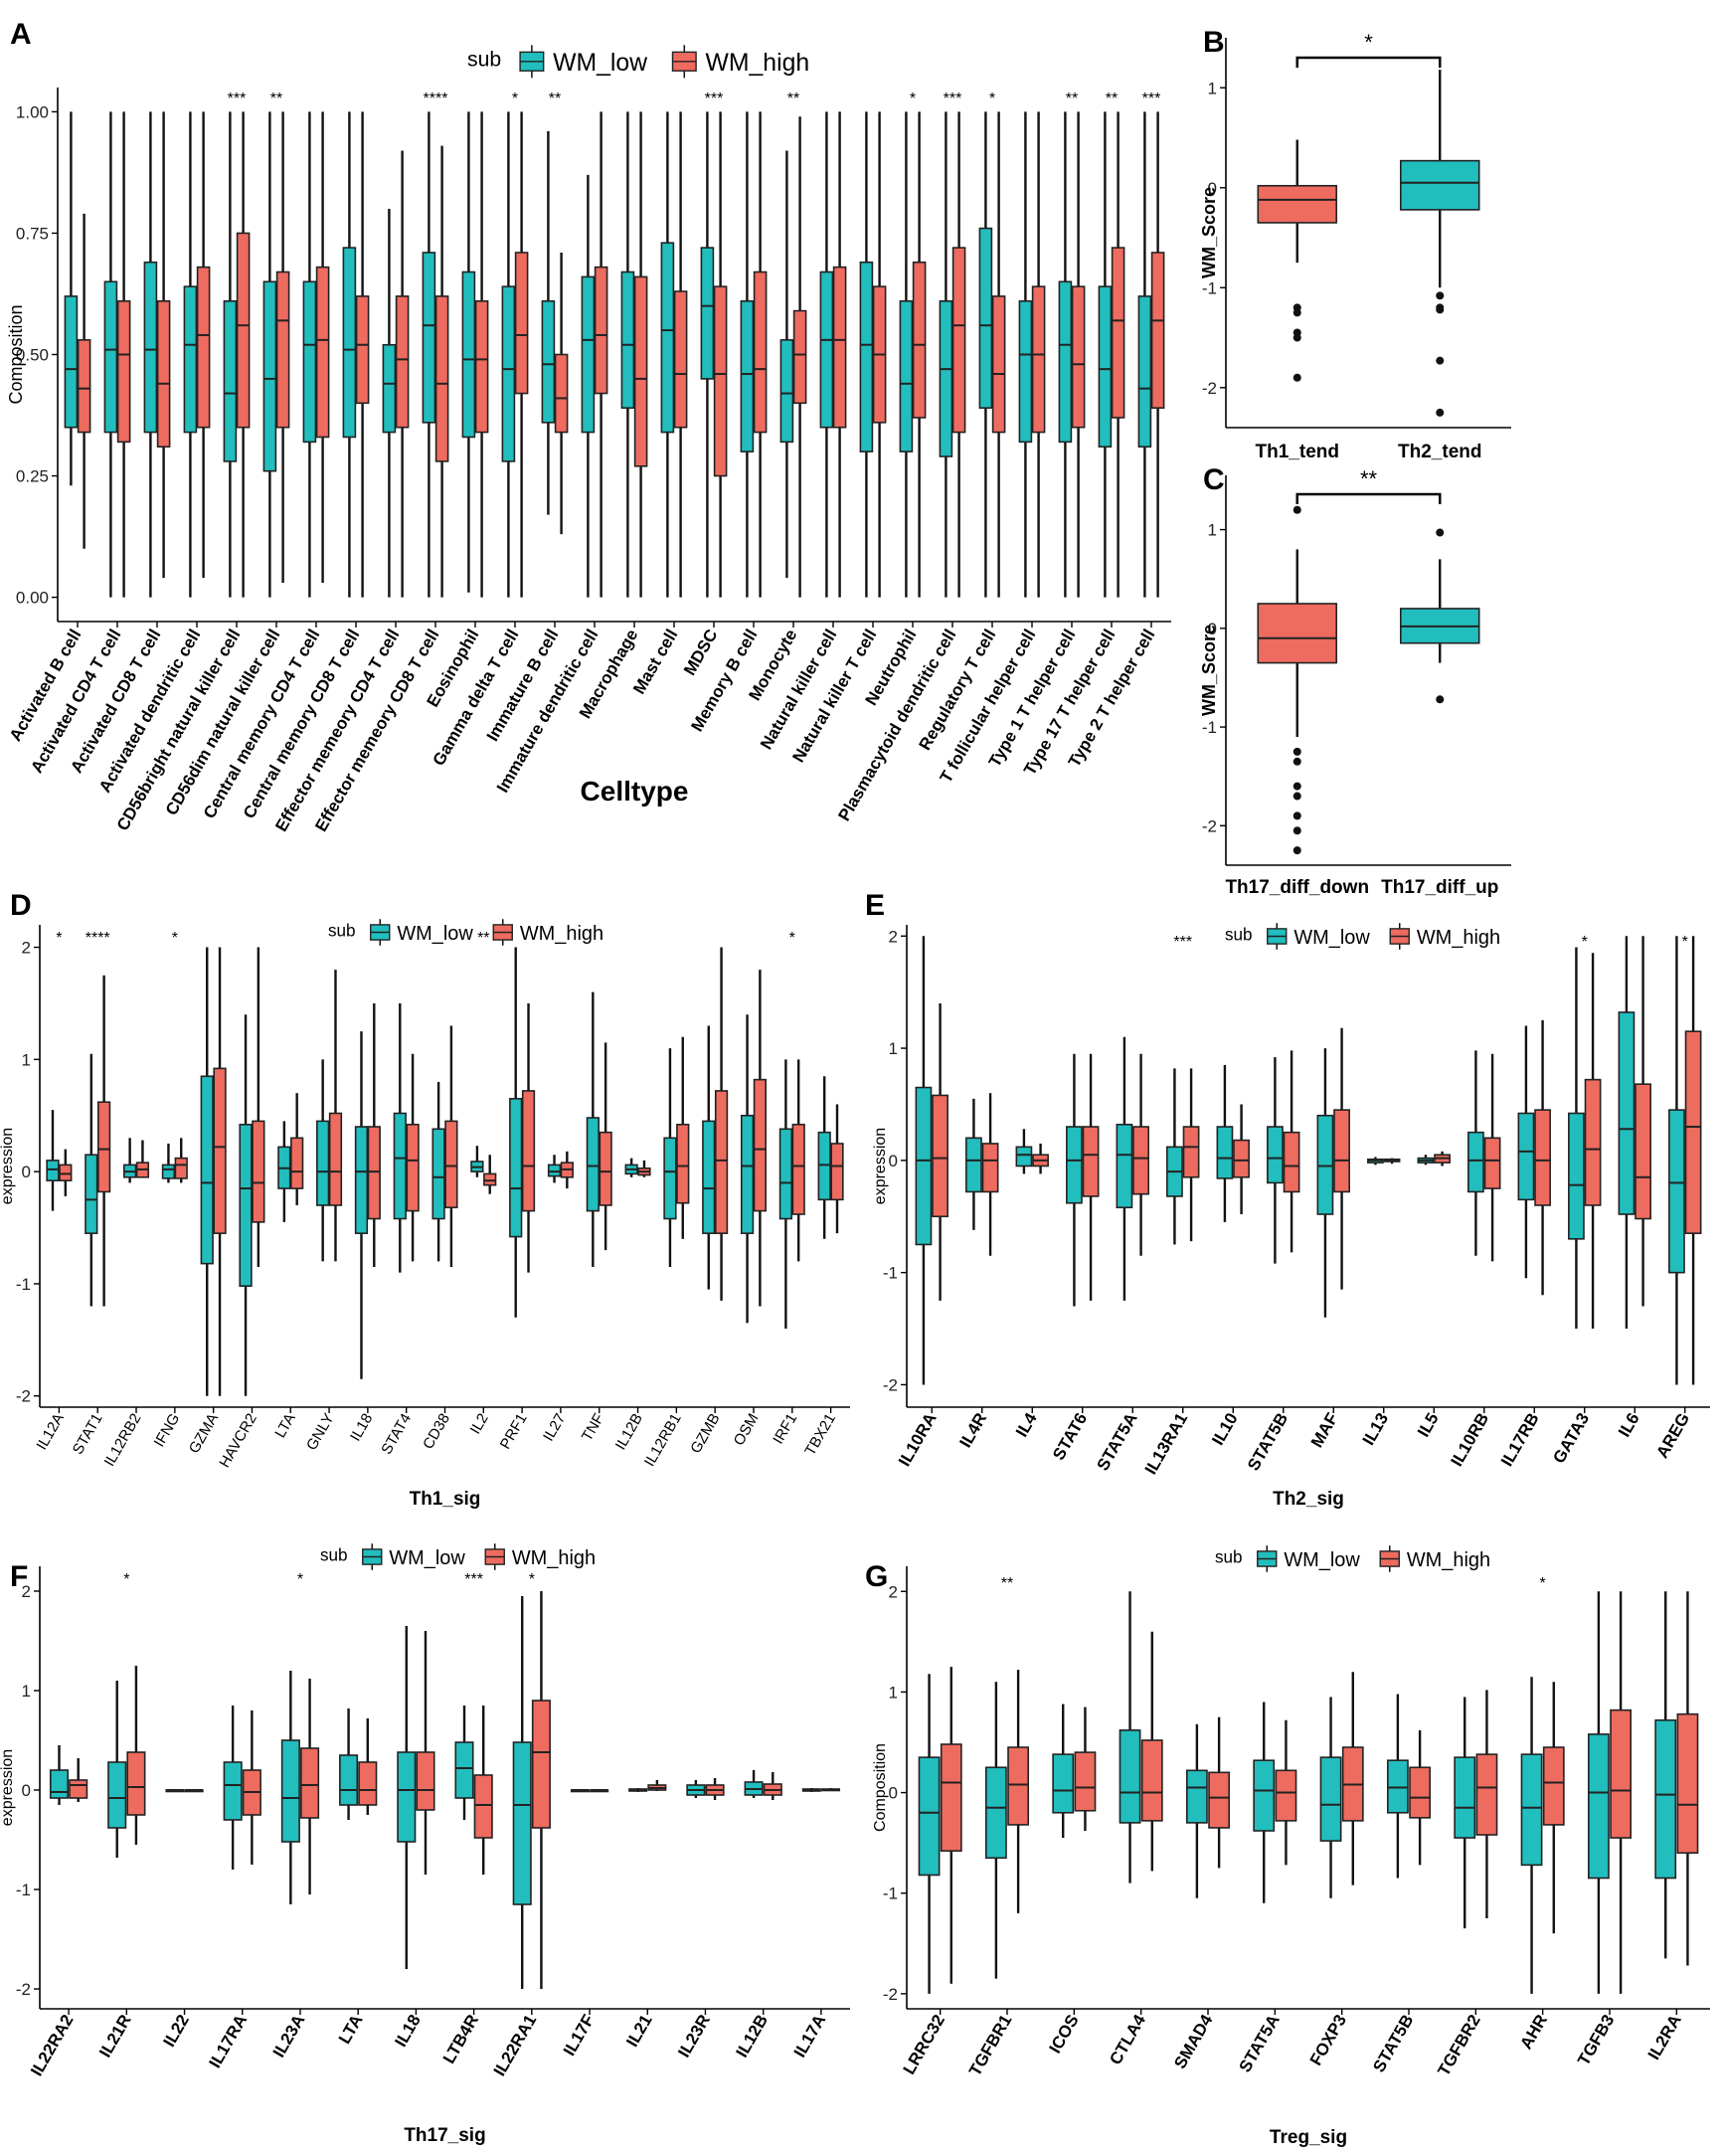 The height and width of the screenshot is (2156, 1723). Describe the element at coordinates (1297, 701) in the screenshot. I see `group-th17-diff-down: Th17_diff_down` at that location.